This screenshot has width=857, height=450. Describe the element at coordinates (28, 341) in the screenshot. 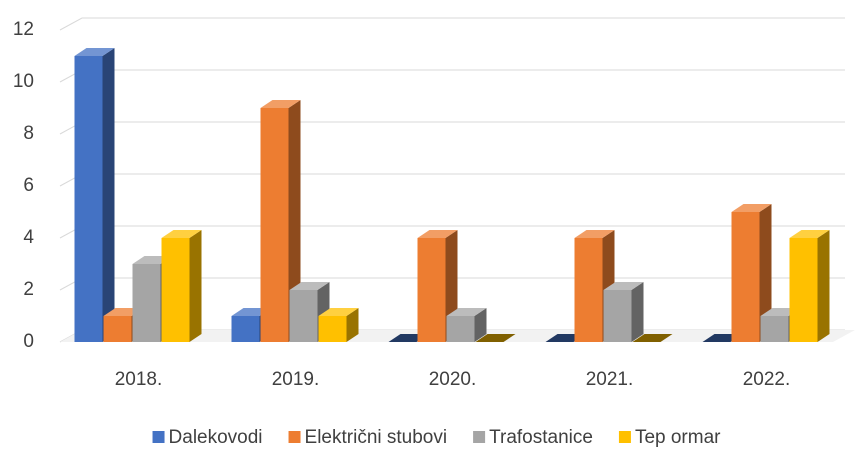

I see `y-tick-label: 0` at that location.